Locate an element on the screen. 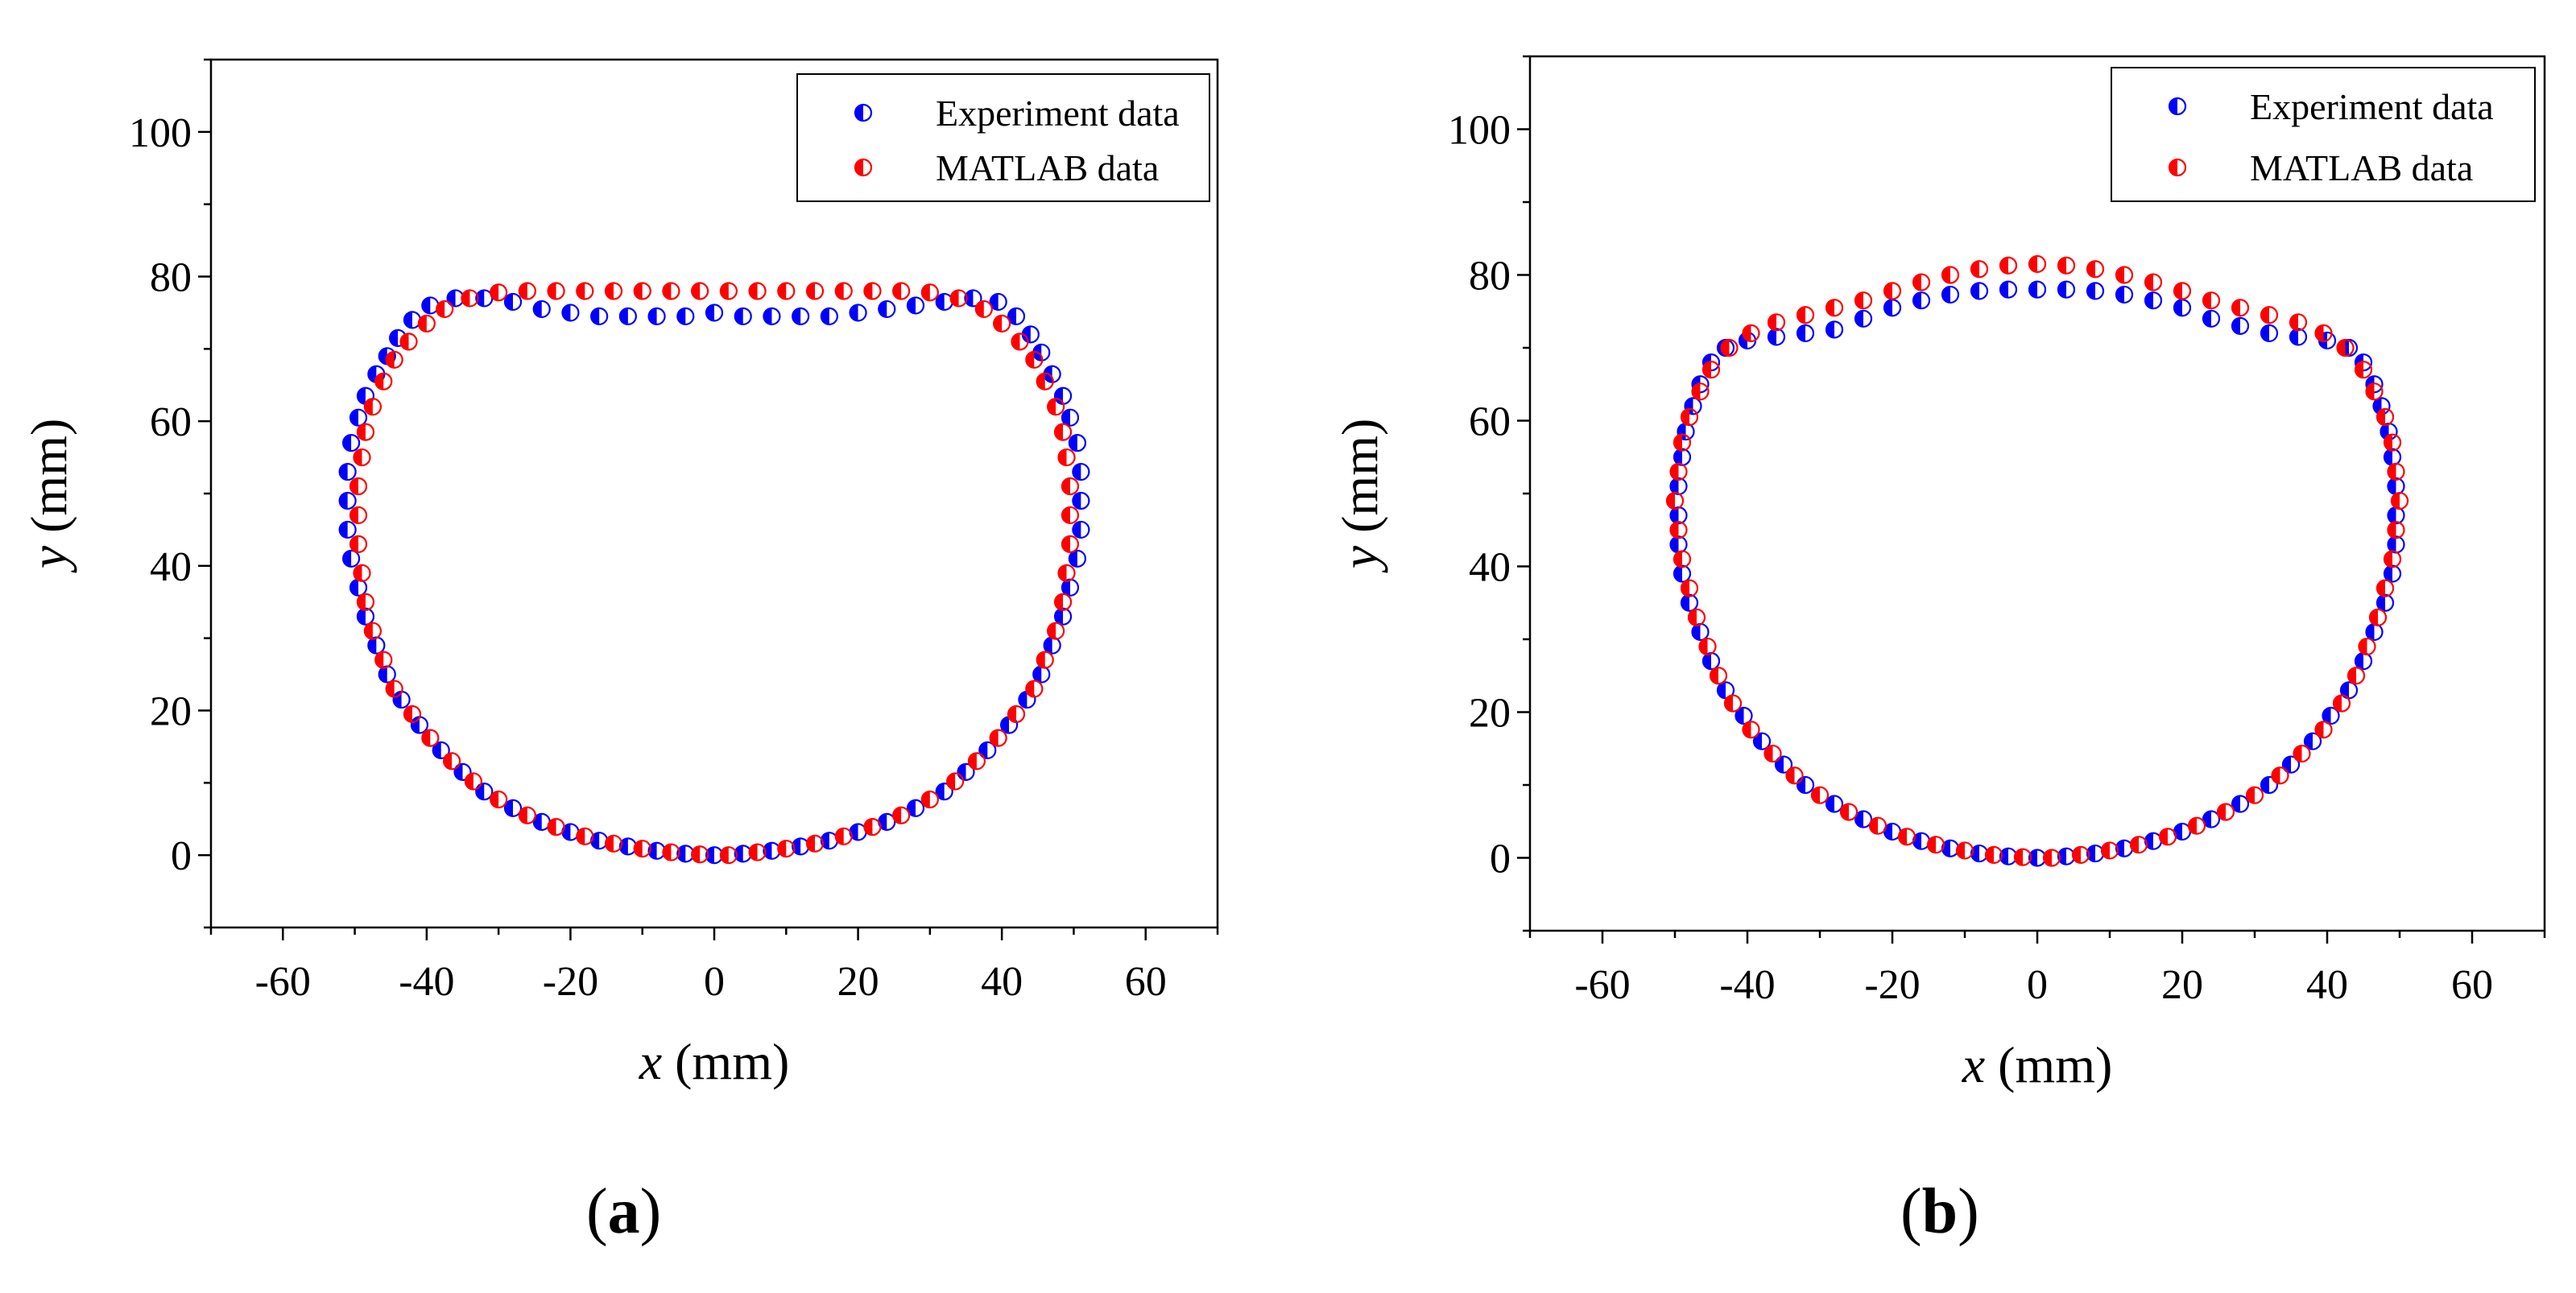  panel-label-b: (b) is located at coordinates (1939, 1211).